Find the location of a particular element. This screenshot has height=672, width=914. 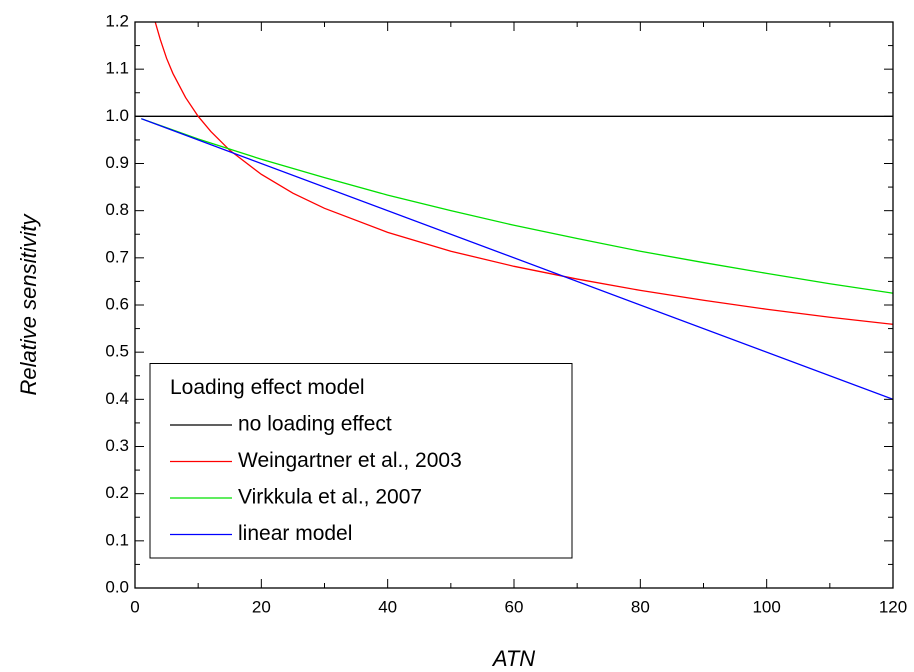

legend-label: Weingartner et al., 2003 is located at coordinates (350, 460).